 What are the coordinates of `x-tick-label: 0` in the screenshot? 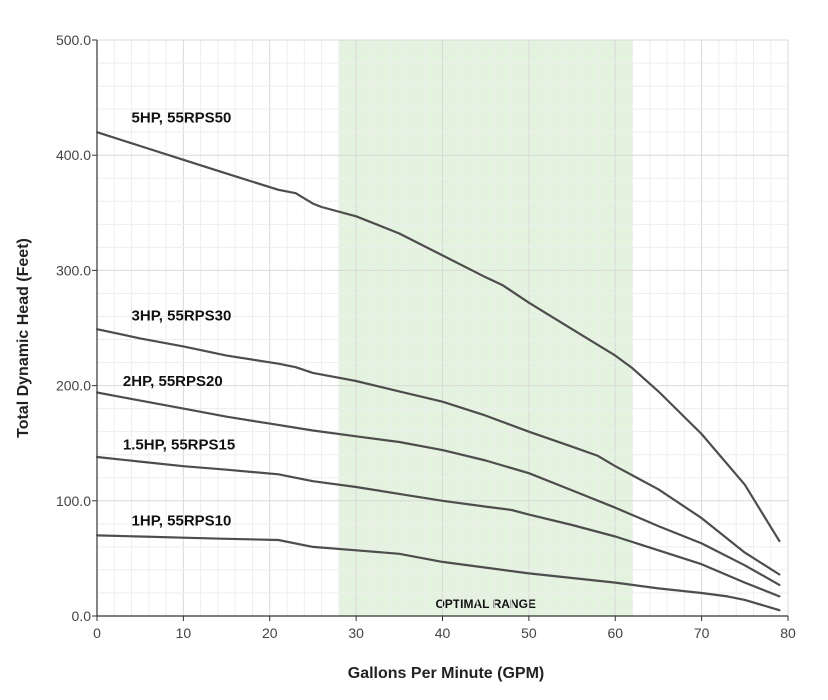 It's located at (97, 633).